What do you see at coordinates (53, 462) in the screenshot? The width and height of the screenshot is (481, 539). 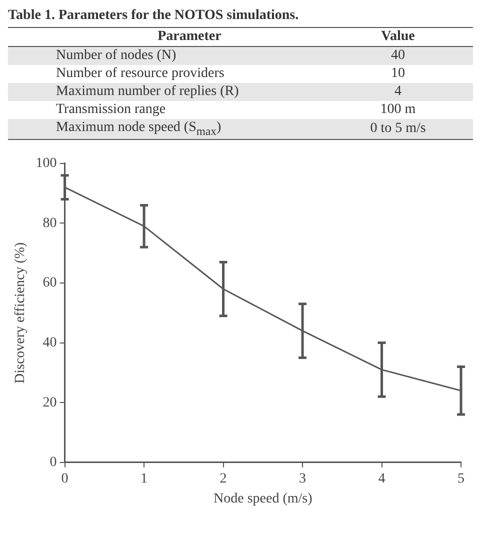 I see `y-tick-label: 0` at bounding box center [53, 462].